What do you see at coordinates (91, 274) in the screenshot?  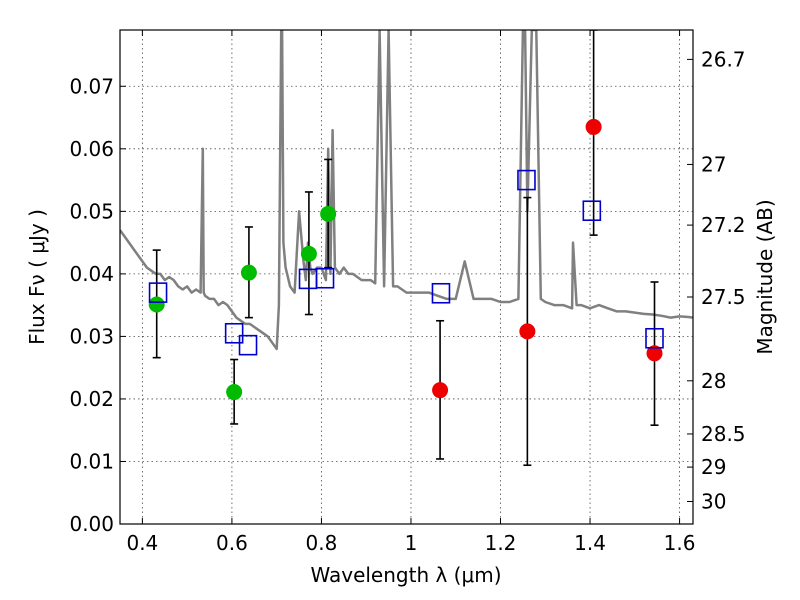 I see `y-tick-label: 0.04` at bounding box center [91, 274].